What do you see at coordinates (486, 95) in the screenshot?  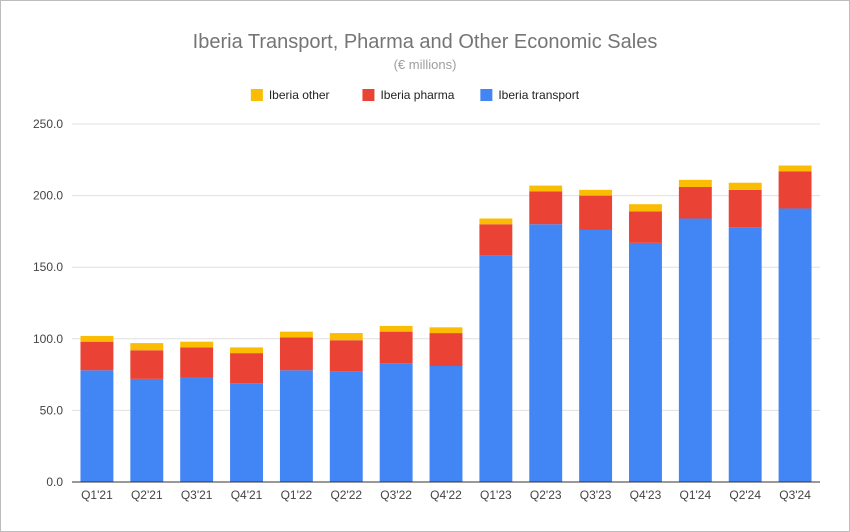 I see `legend-swatch-iberia-transport` at bounding box center [486, 95].